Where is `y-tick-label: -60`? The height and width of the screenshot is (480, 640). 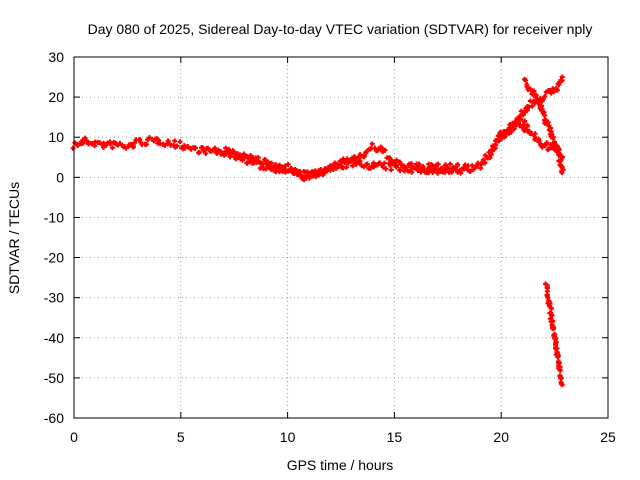 y-tick-label: -60 is located at coordinates (54, 418).